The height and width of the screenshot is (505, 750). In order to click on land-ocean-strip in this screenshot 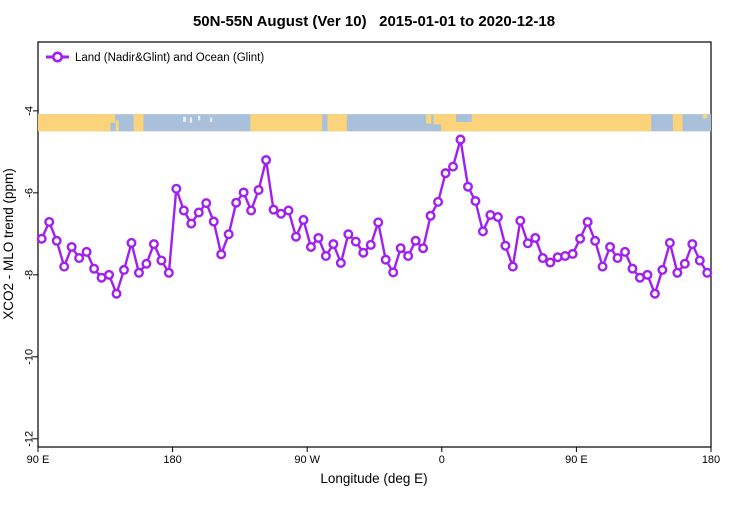, I will do `click(374, 123)`.